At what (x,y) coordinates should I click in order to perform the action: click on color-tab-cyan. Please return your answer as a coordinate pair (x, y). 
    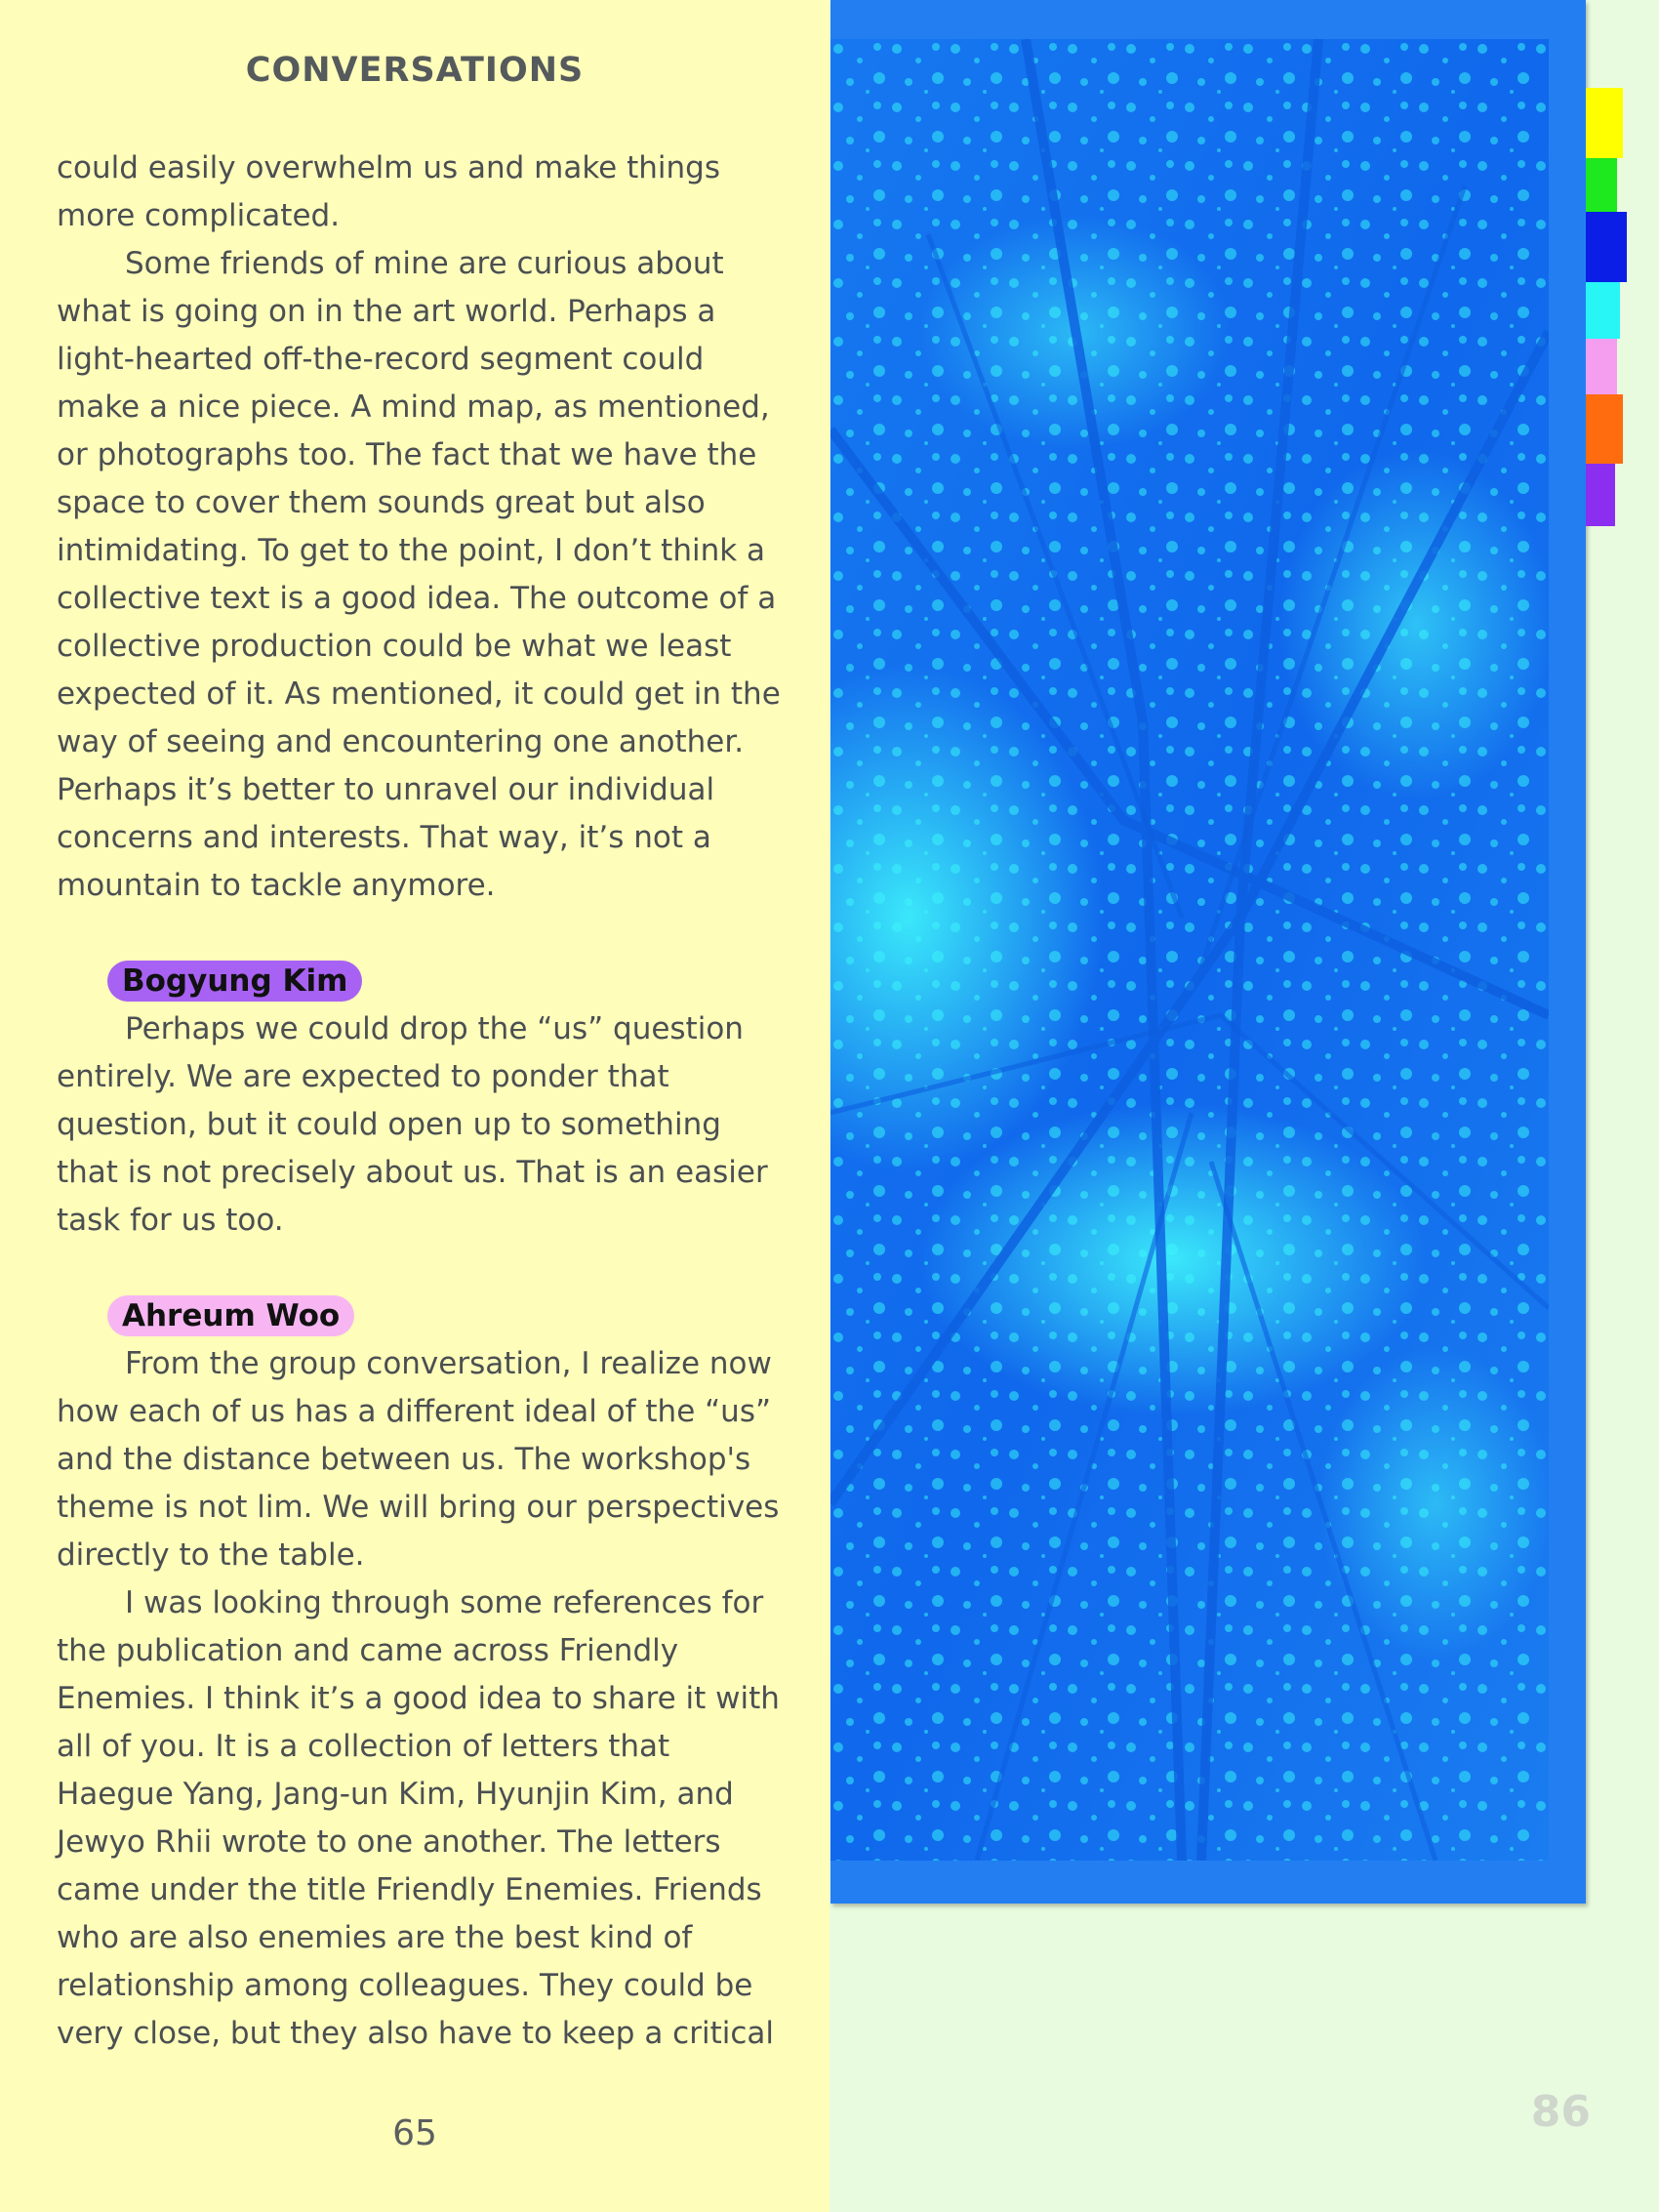
    Looking at the image, I should click on (1603, 310).